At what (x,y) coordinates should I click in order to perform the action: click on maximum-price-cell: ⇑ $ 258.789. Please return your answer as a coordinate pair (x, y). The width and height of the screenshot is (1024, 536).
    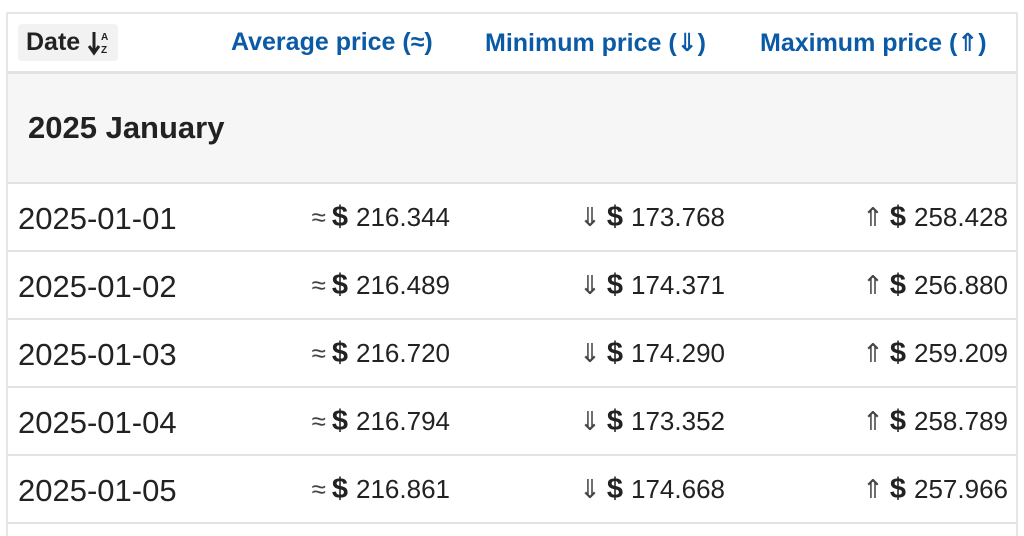
    Looking at the image, I should click on (935, 421).